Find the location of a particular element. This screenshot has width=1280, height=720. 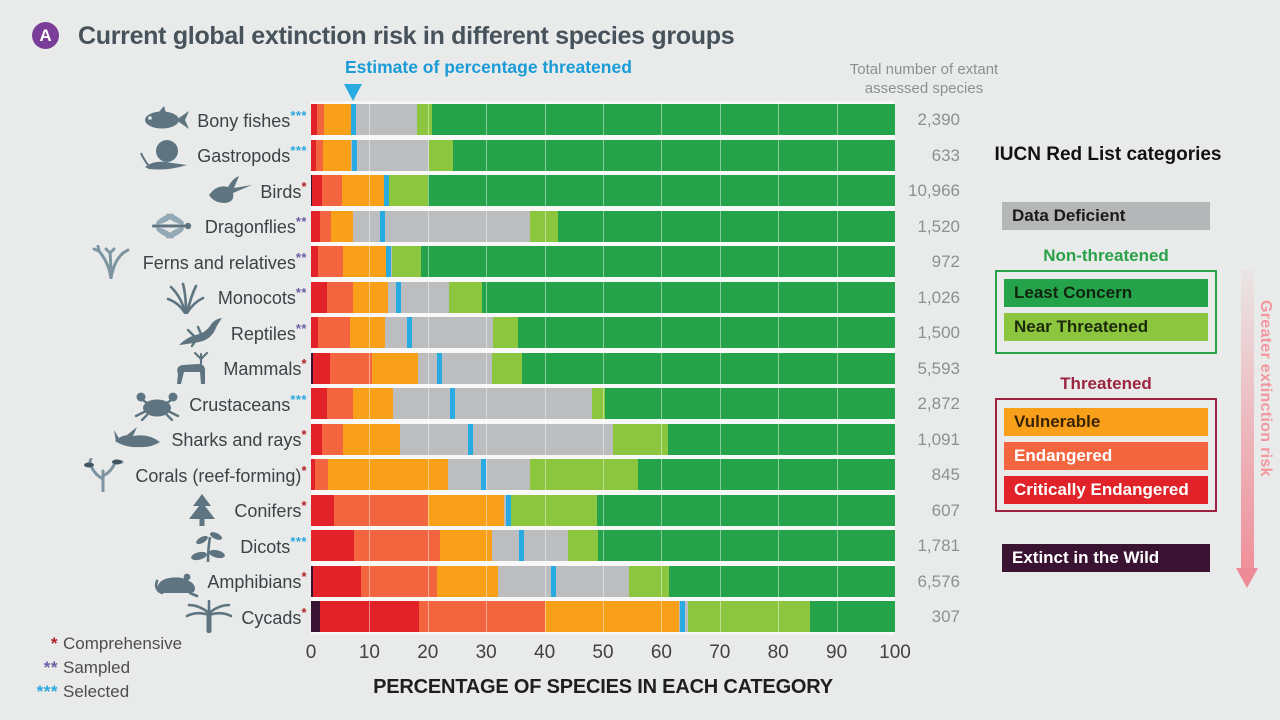

species-label: Conifers* is located at coordinates (270, 509).